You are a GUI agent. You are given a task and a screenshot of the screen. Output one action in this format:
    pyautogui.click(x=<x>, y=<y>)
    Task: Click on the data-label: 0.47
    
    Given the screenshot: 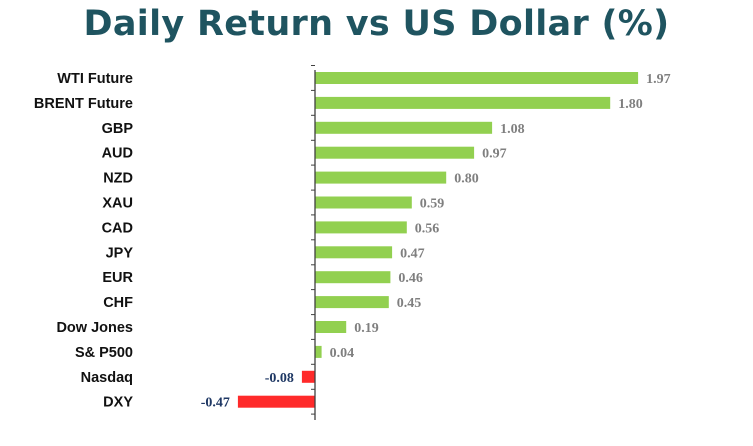 What is the action you would take?
    pyautogui.click(x=412, y=253)
    